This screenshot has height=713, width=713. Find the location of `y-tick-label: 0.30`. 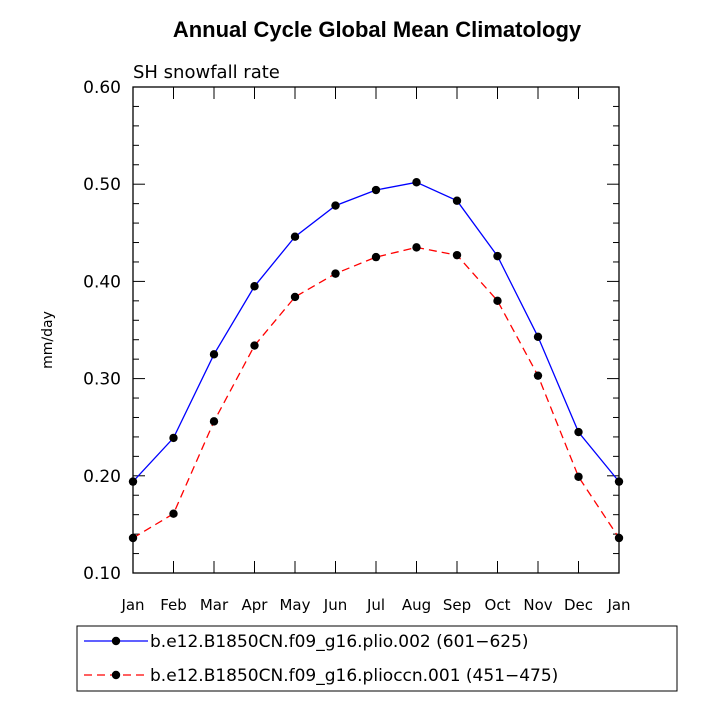

y-tick-label: 0.30 is located at coordinates (102, 380).